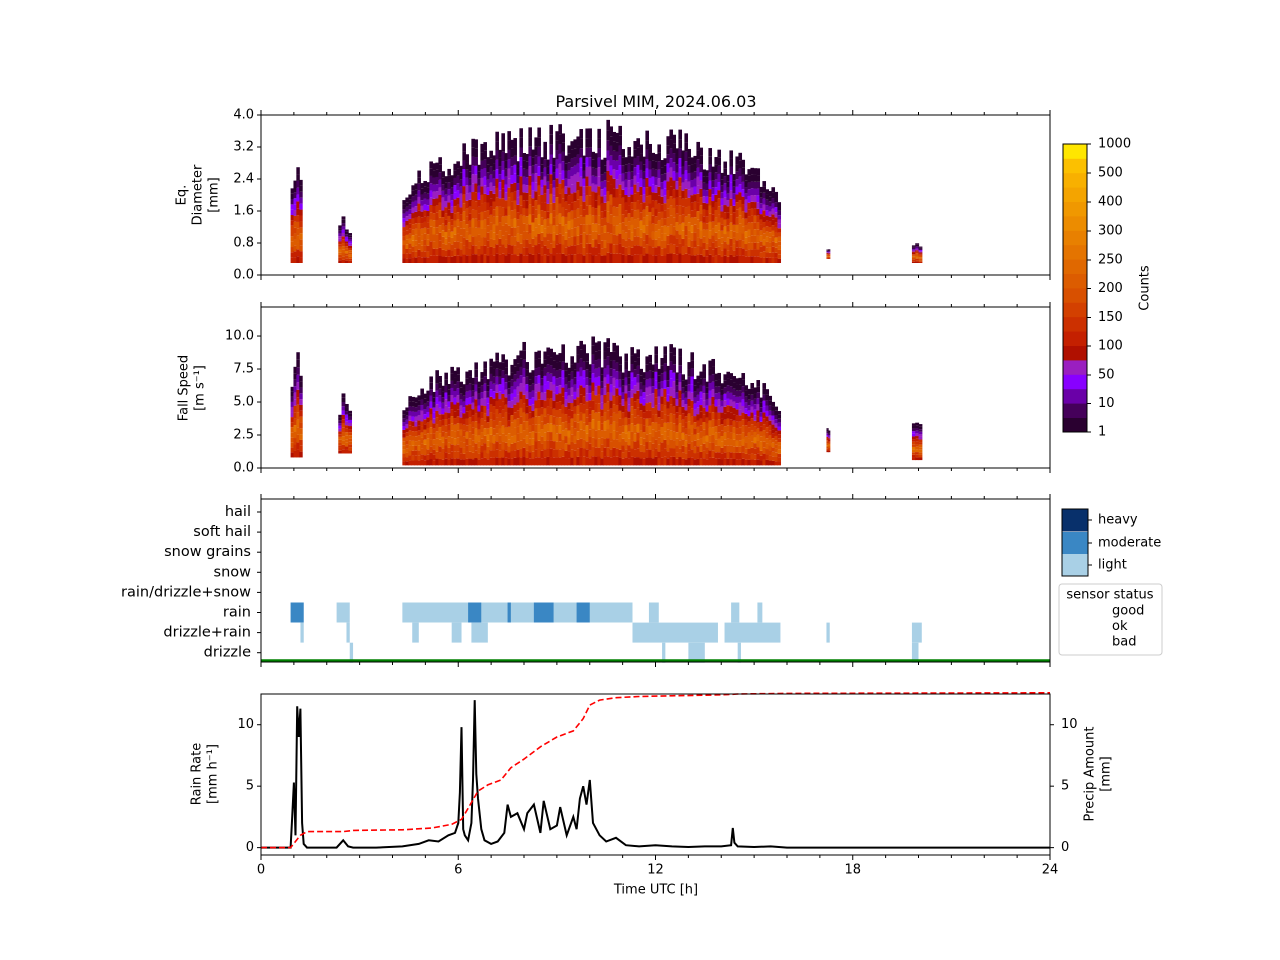  Describe the element at coordinates (243, 147) in the screenshot. I see `y-tick-label: 3.2` at that location.